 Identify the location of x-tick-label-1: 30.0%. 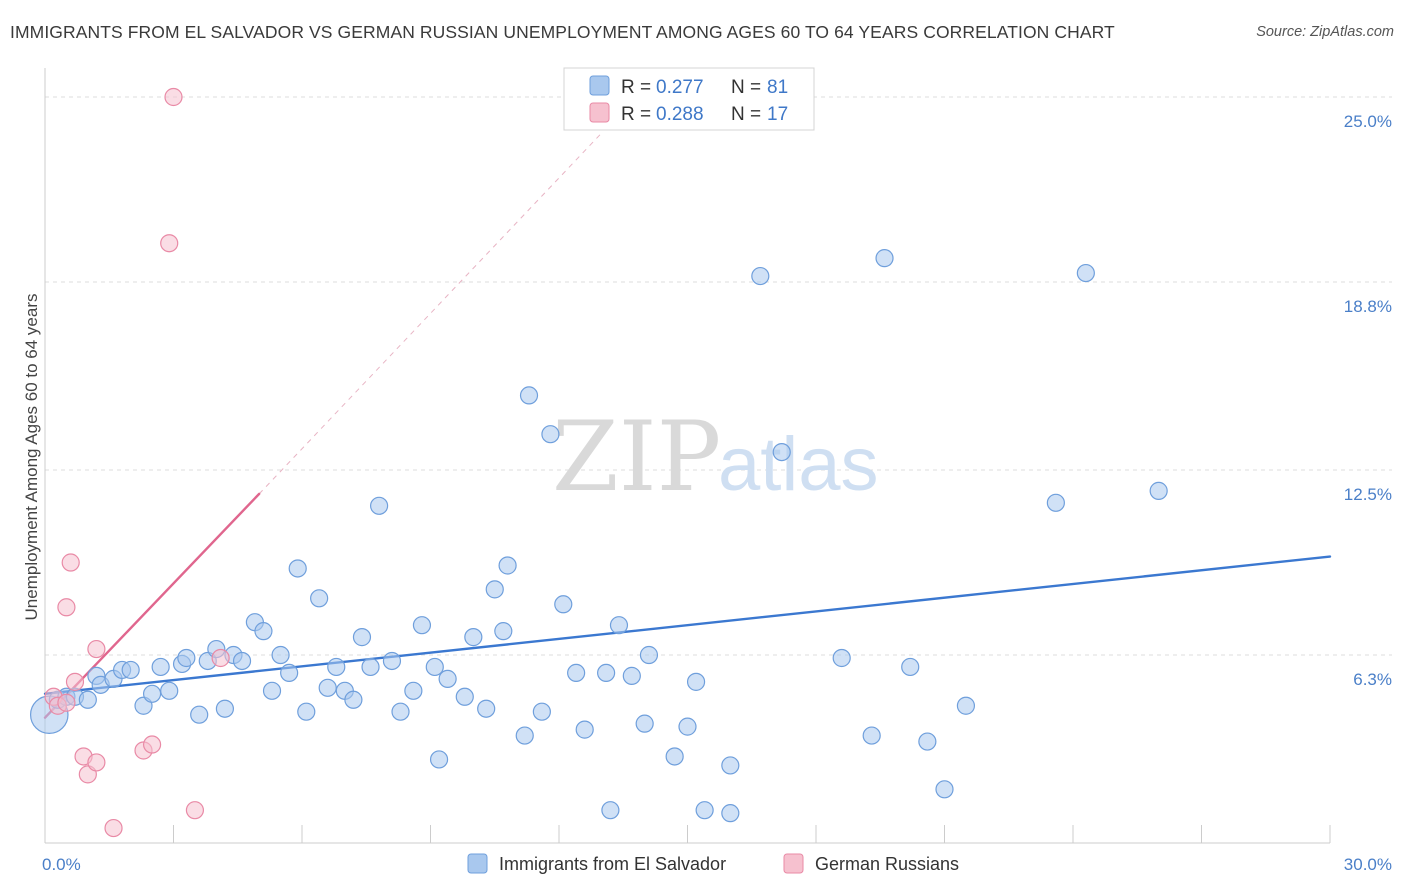
(1368, 864).